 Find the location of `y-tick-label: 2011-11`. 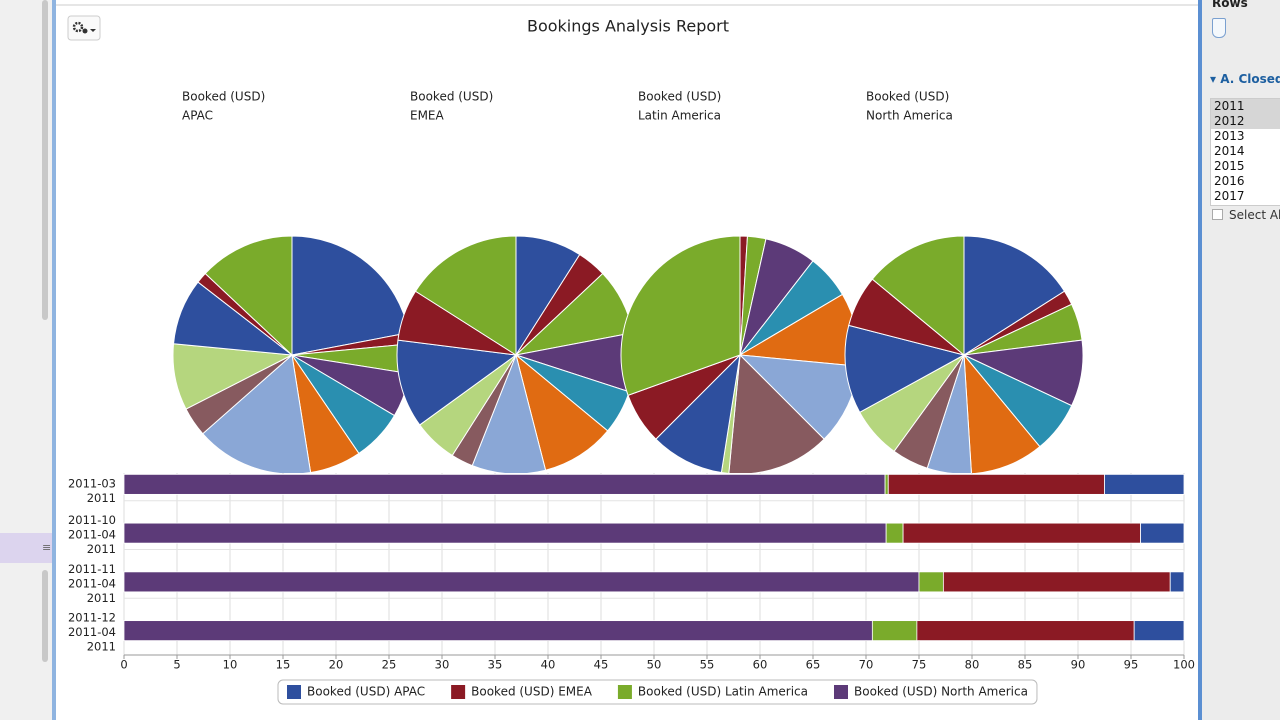

y-tick-label: 2011-11 is located at coordinates (92, 569).